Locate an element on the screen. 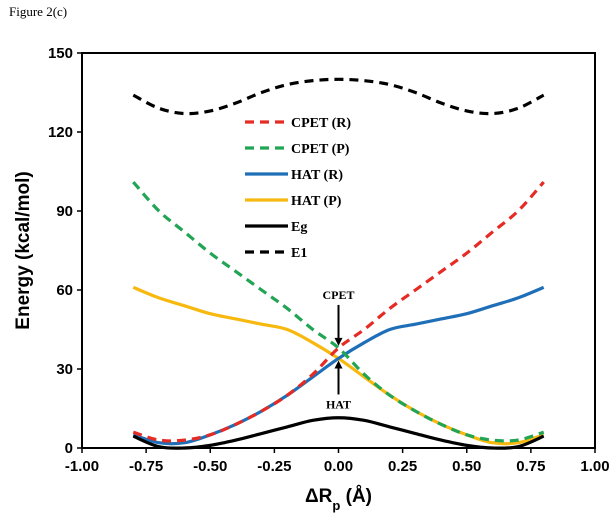  x-tick-label: -0.25 is located at coordinates (274, 466).